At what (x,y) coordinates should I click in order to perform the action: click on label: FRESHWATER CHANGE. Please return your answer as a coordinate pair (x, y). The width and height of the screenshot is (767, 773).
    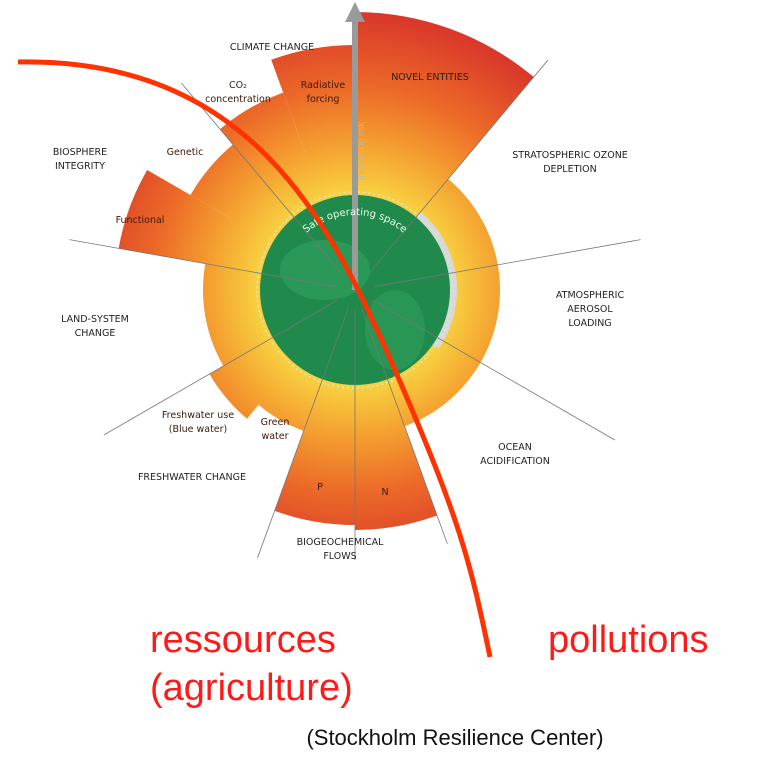
    Looking at the image, I should click on (192, 477).